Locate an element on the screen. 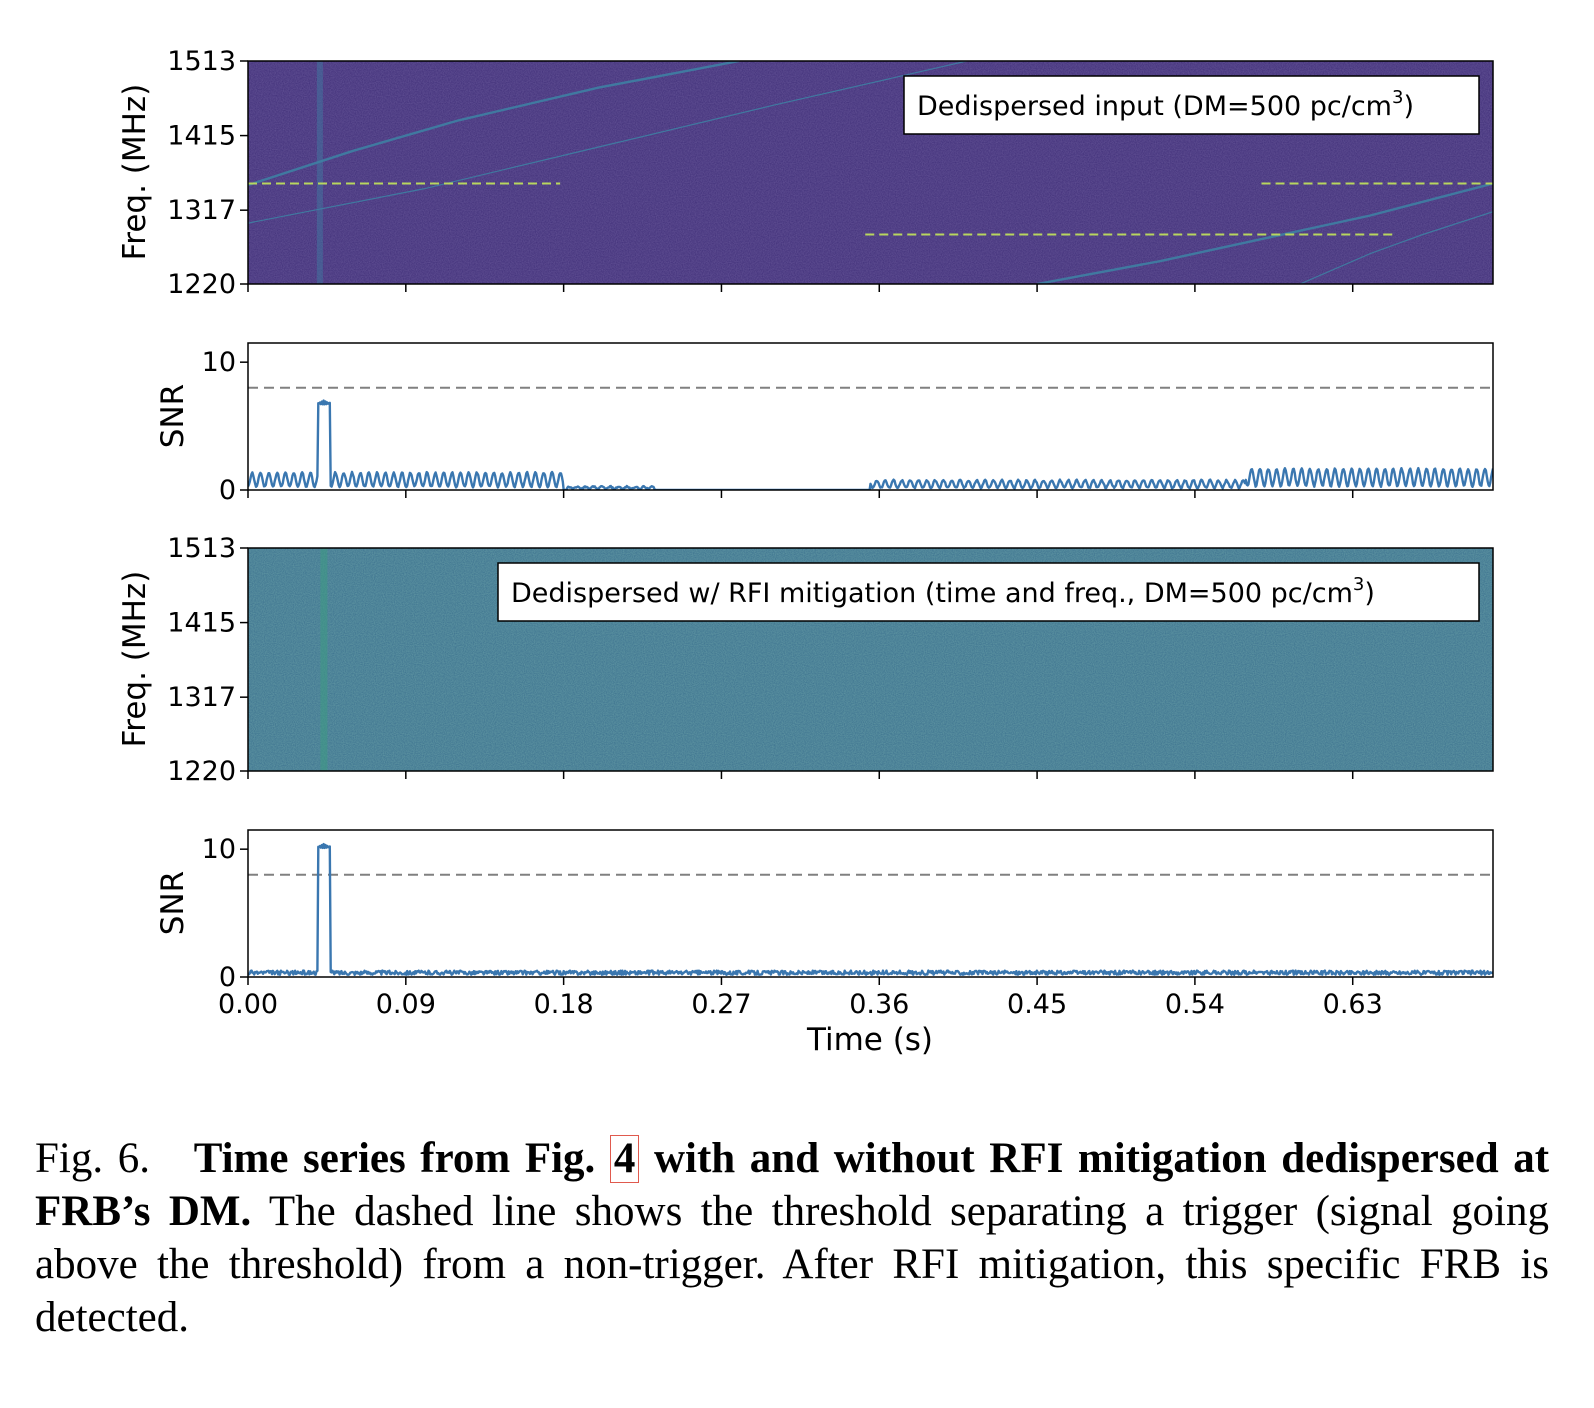 The image size is (1594, 1408). x-tick-label: 0.00 is located at coordinates (248, 1004).